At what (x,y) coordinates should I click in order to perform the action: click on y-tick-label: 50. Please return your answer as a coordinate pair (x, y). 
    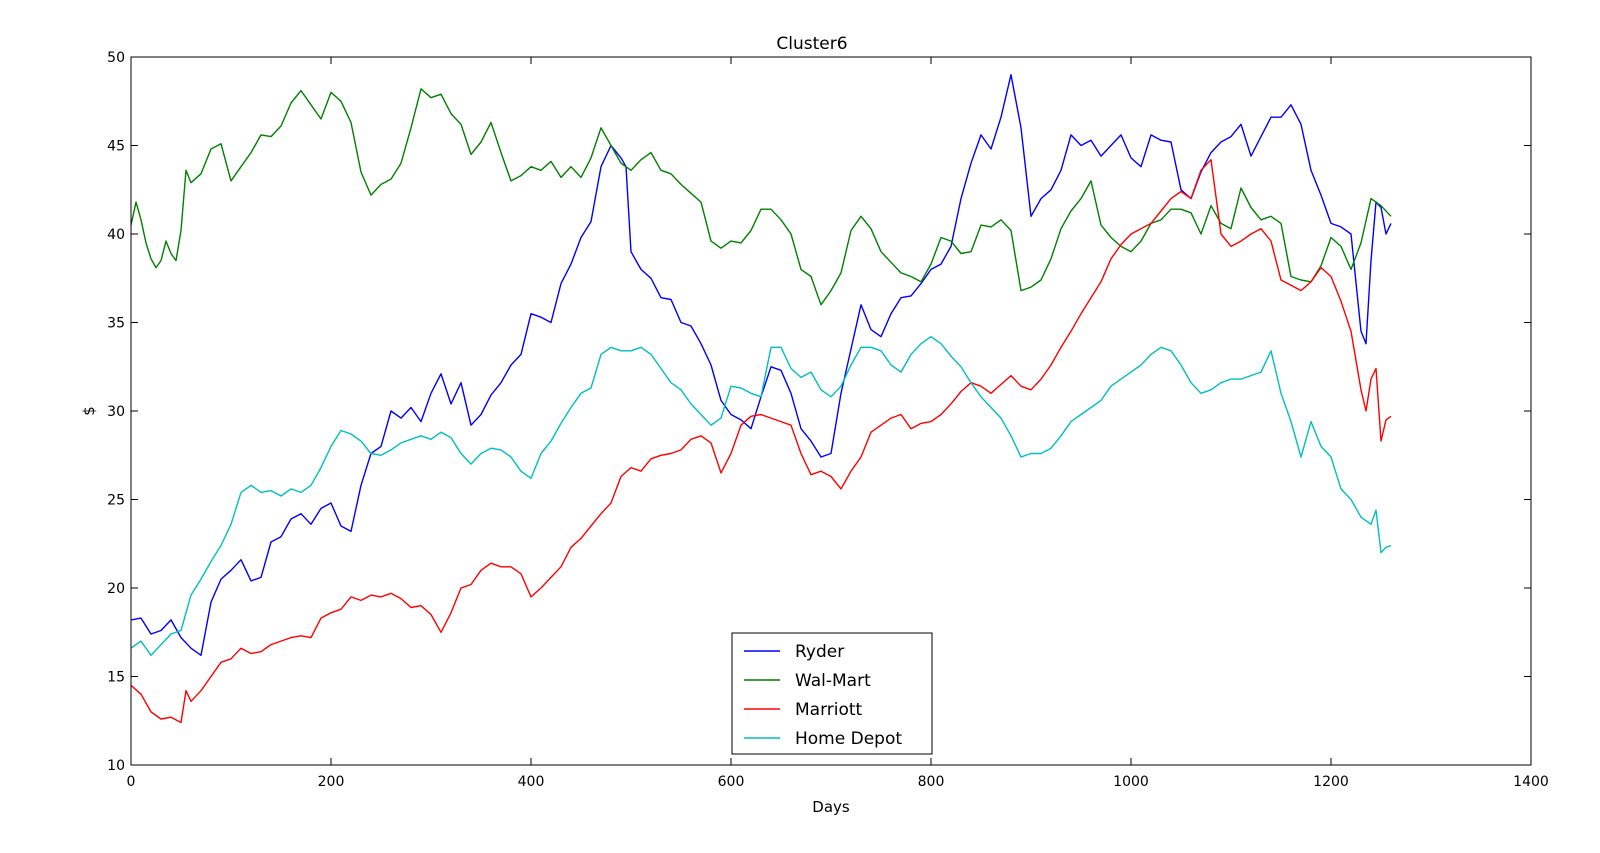
    Looking at the image, I should click on (116, 58).